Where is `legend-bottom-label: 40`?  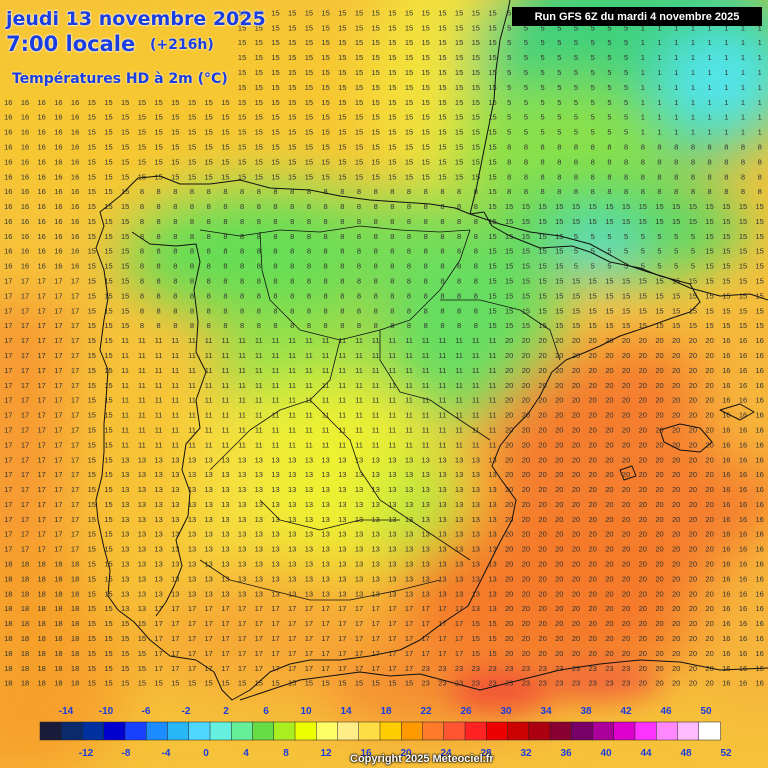 legend-bottom-label: 40 is located at coordinates (606, 753).